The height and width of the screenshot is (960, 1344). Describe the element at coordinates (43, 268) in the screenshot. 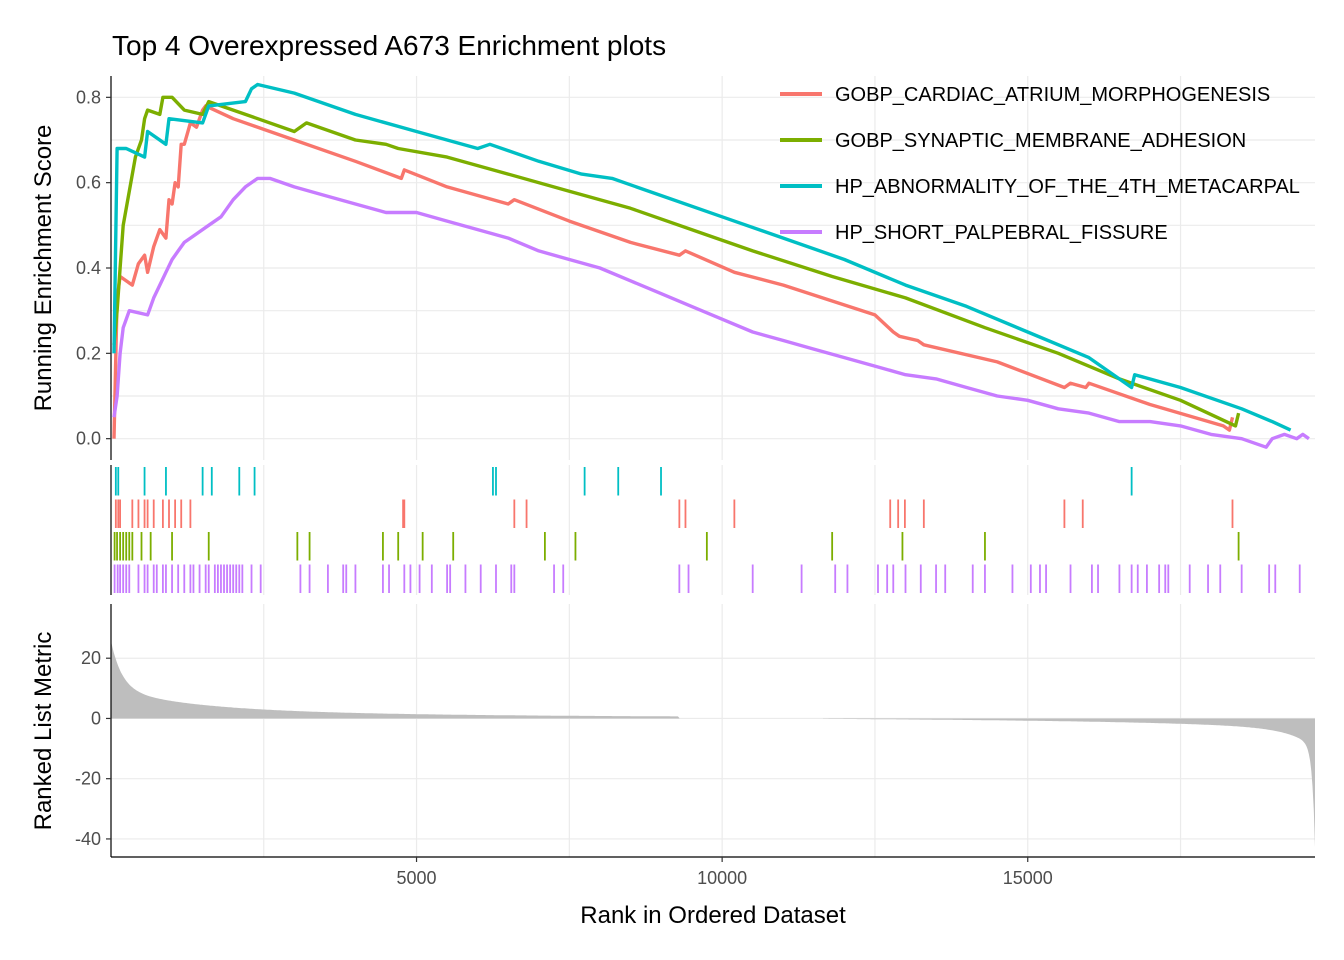

I see `top-y-axis-title: Running Enrichment Score` at that location.